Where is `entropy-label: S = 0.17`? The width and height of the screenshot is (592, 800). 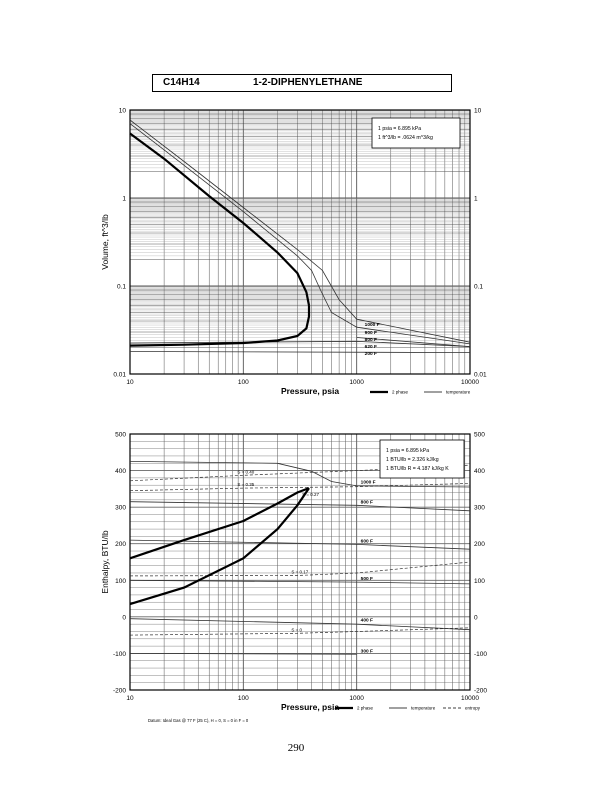 entropy-label: S = 0.17 is located at coordinates (299, 572).